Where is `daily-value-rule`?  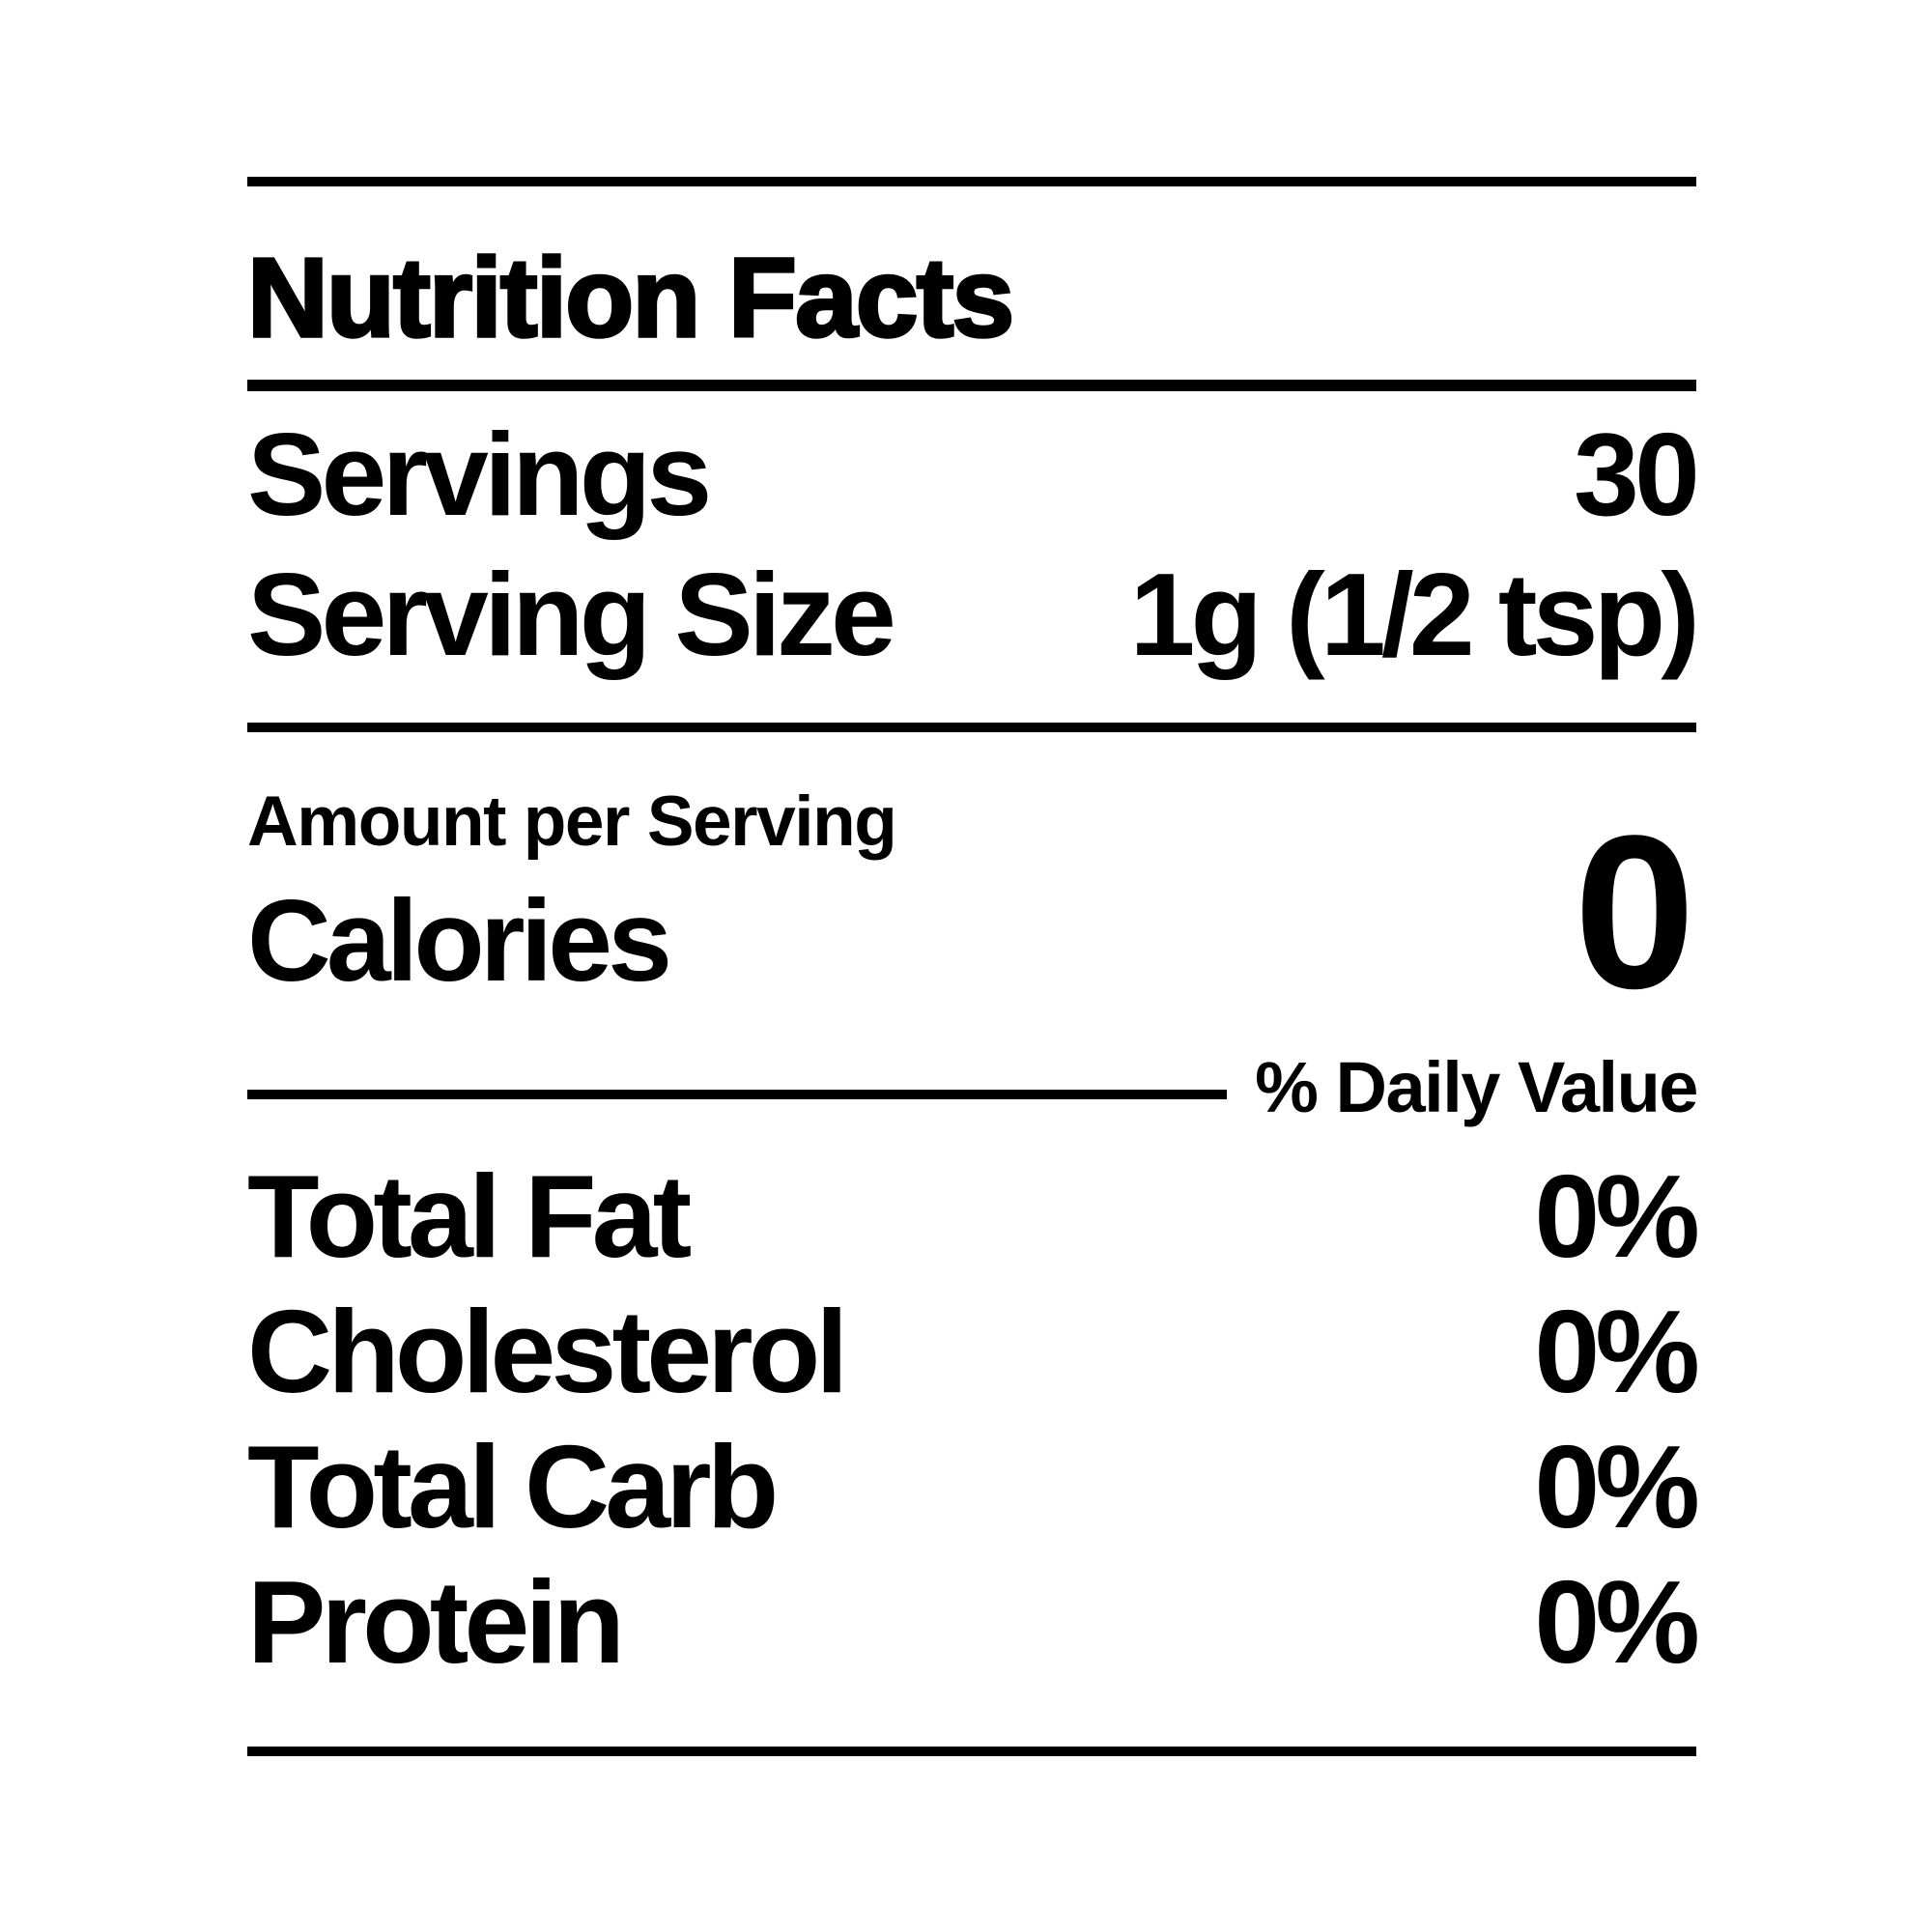 daily-value-rule is located at coordinates (737, 1094).